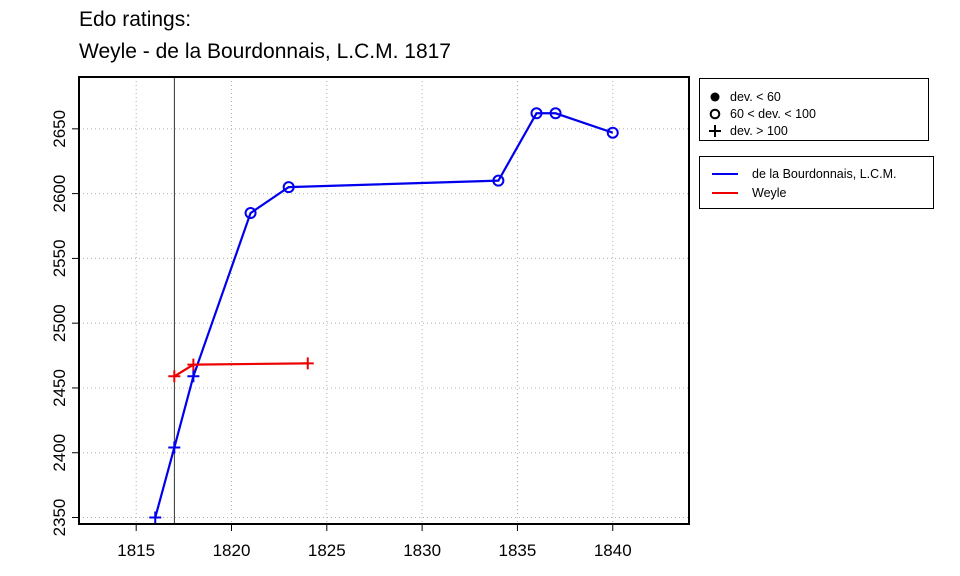  What do you see at coordinates (715, 97) in the screenshot?
I see `filled-circle-icon` at bounding box center [715, 97].